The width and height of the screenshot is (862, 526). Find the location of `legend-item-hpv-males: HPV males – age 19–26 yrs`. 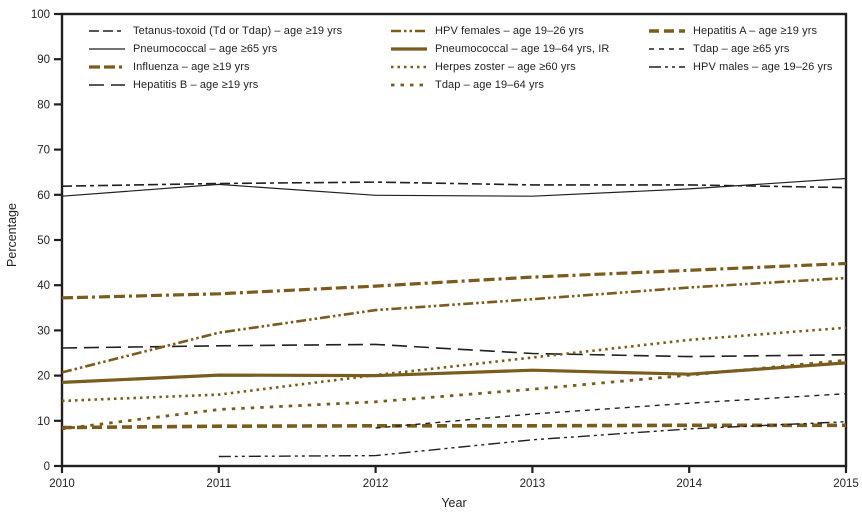

legend-item-hpv-males: HPV males – age 19–26 yrs is located at coordinates (740, 67).